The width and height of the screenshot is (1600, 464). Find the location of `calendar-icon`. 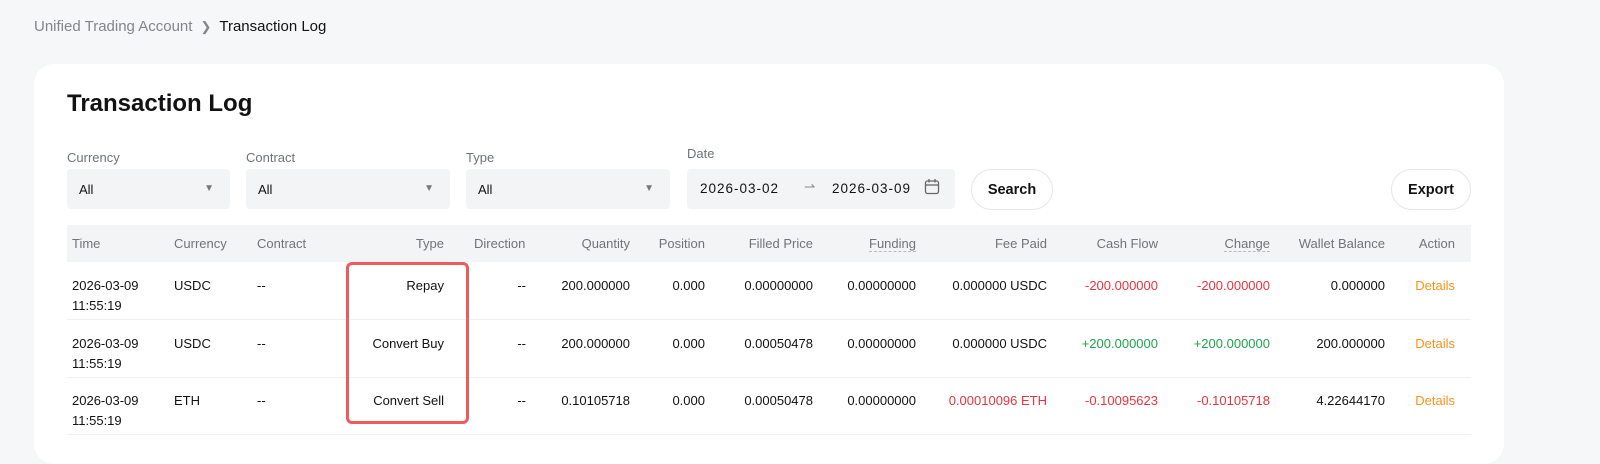

calendar-icon is located at coordinates (932, 188).